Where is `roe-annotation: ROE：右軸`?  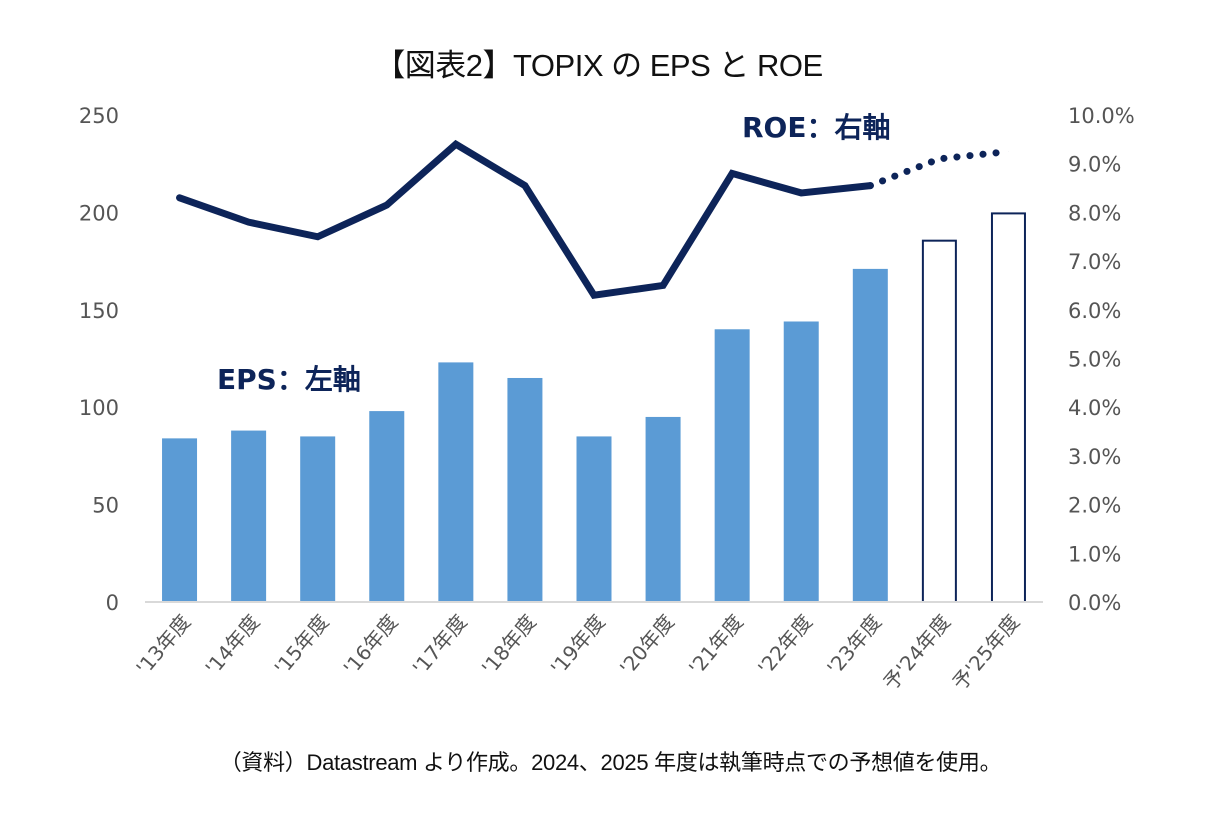
roe-annotation: ROE：右軸 is located at coordinates (816, 127).